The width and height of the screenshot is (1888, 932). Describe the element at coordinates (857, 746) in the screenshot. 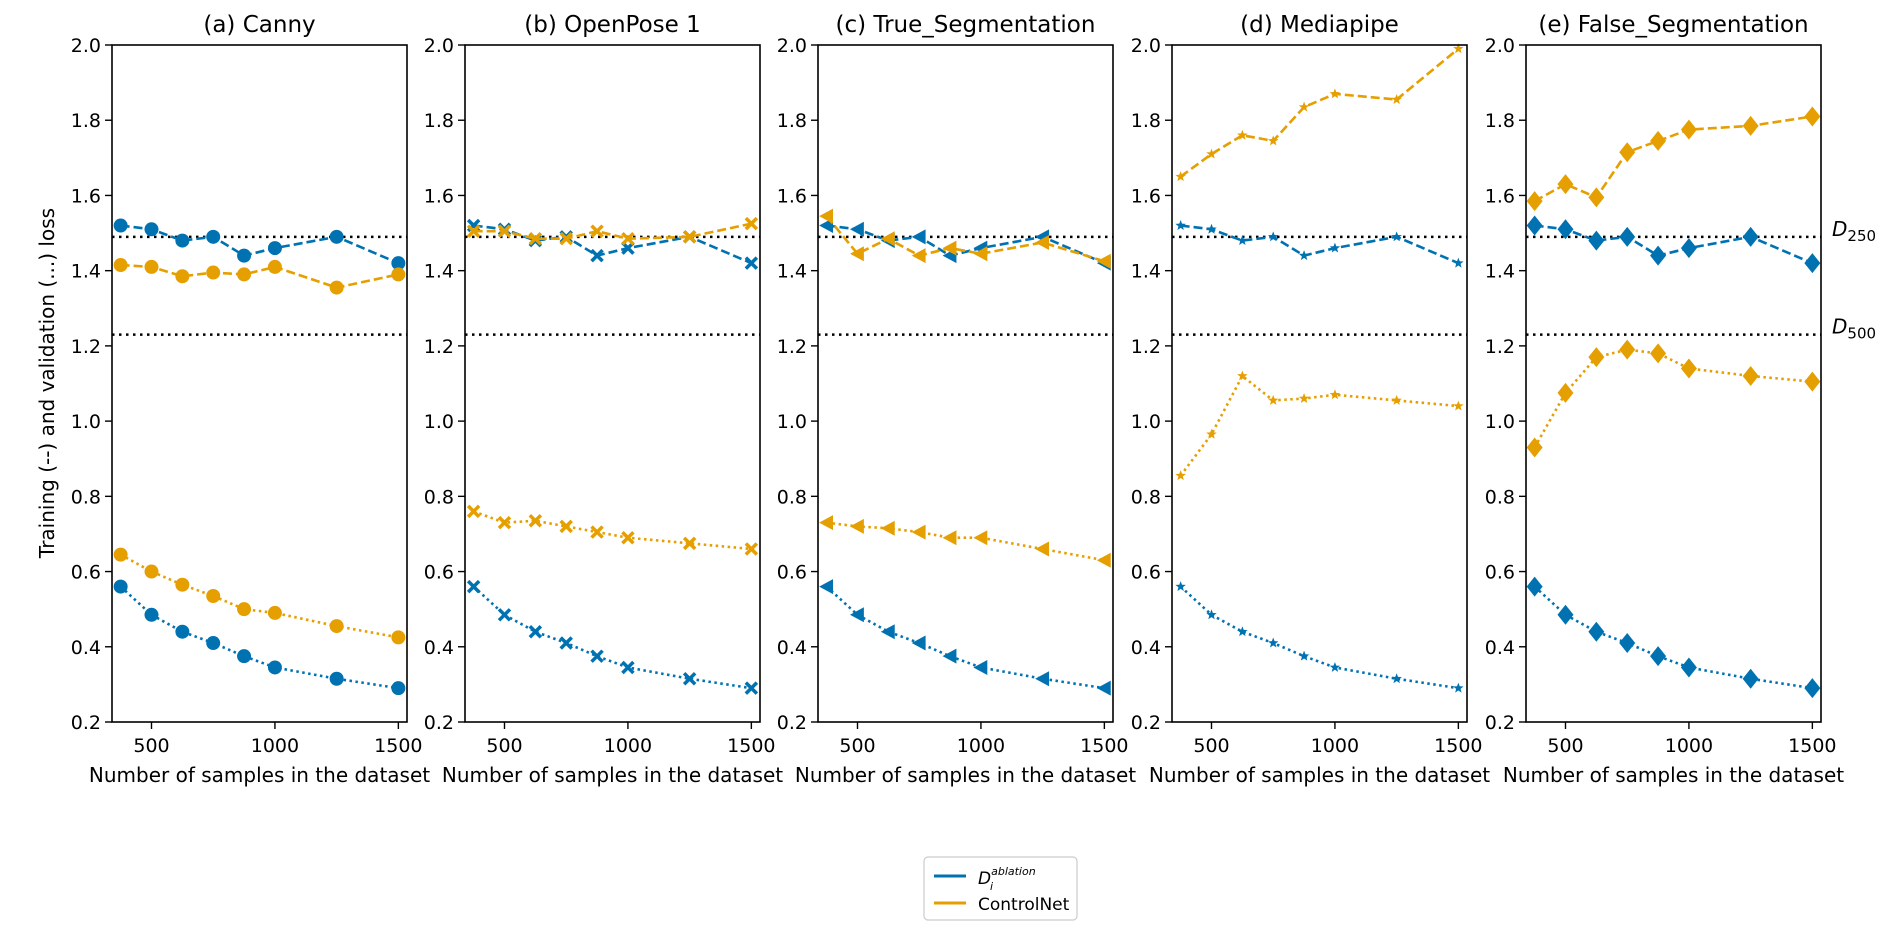

I see `x-tick-label-p3-0: 500` at that location.